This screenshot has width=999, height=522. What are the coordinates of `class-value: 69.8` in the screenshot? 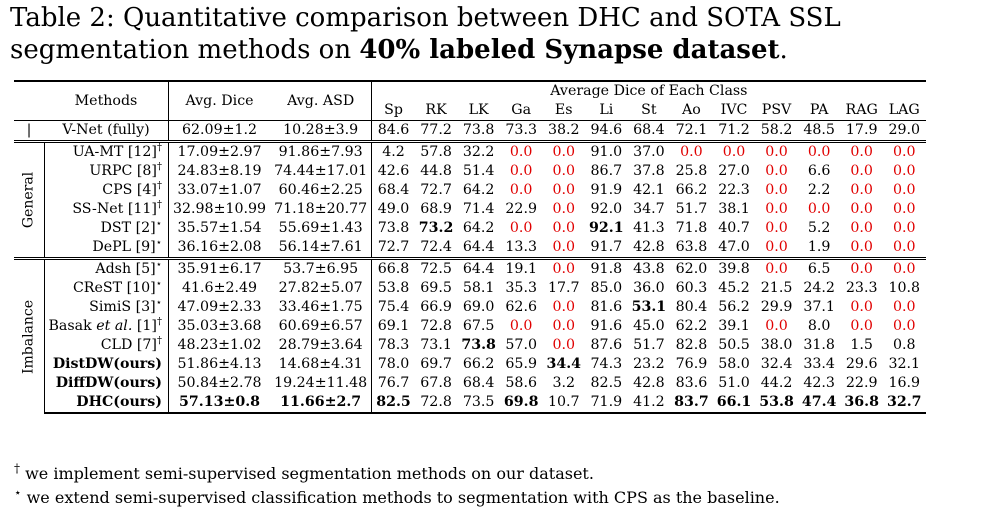 It's located at (521, 403).